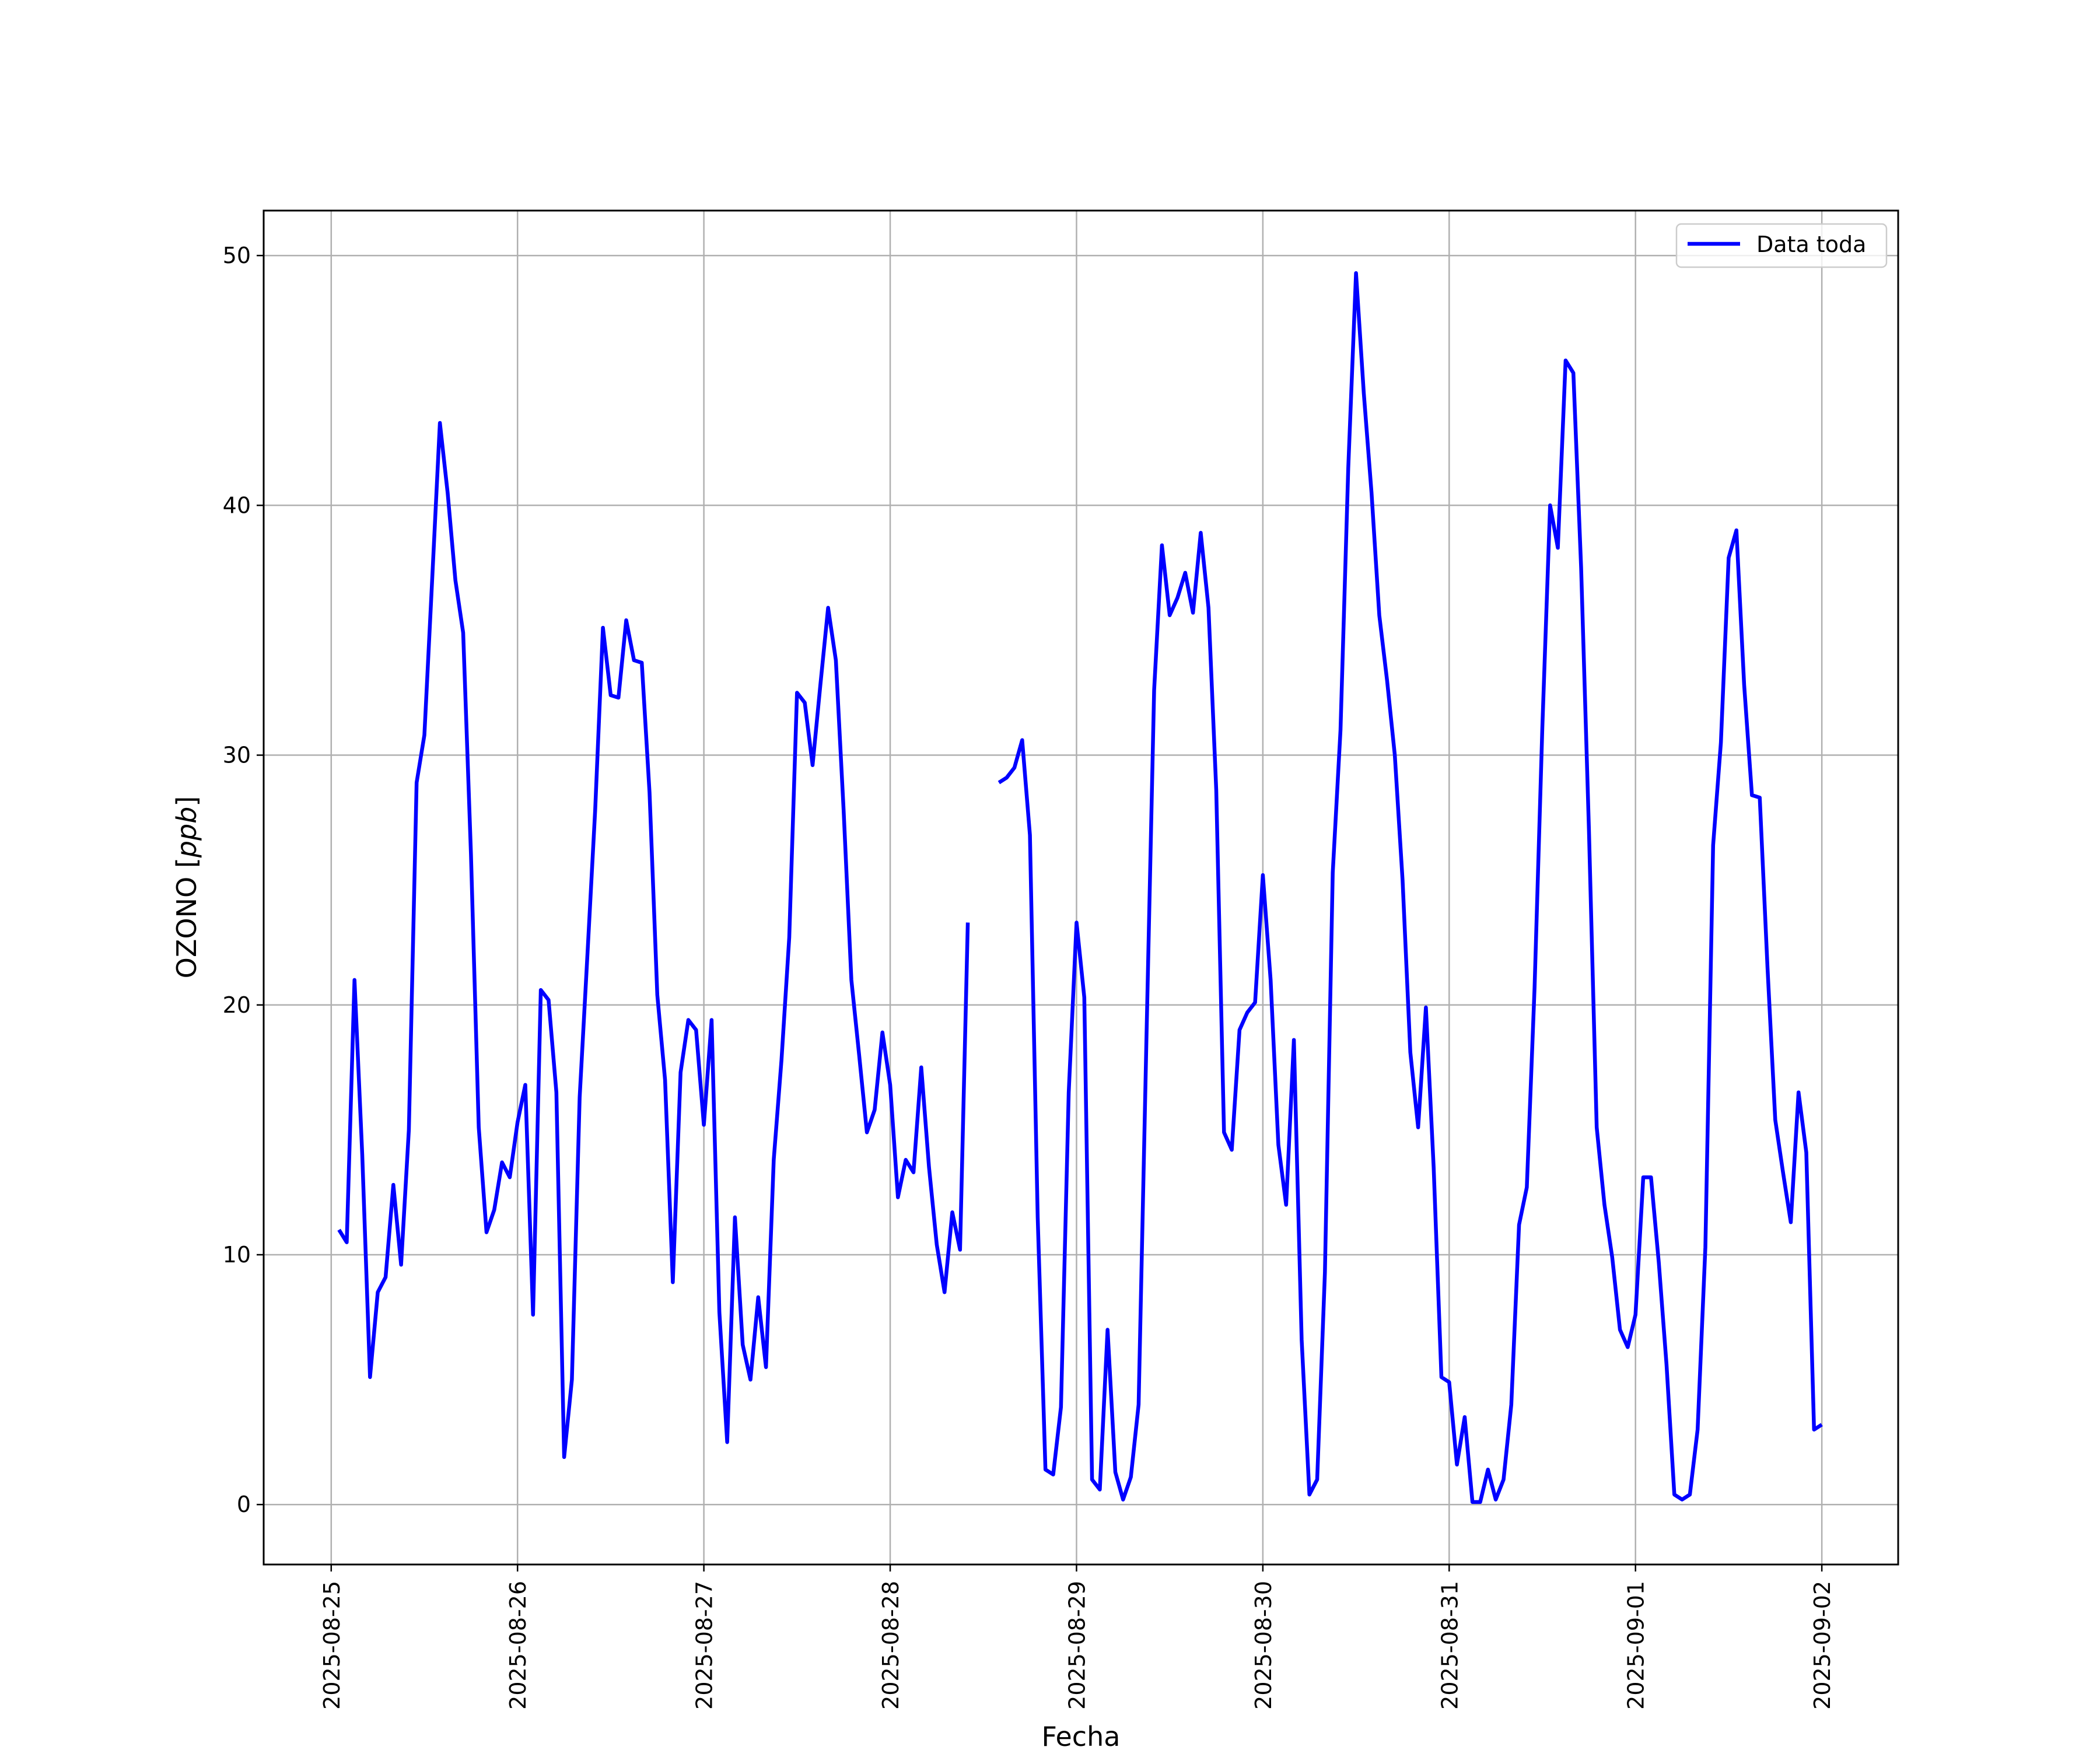 This screenshot has width=2100, height=1750. I want to click on y-tick-label: 40, so click(237, 505).